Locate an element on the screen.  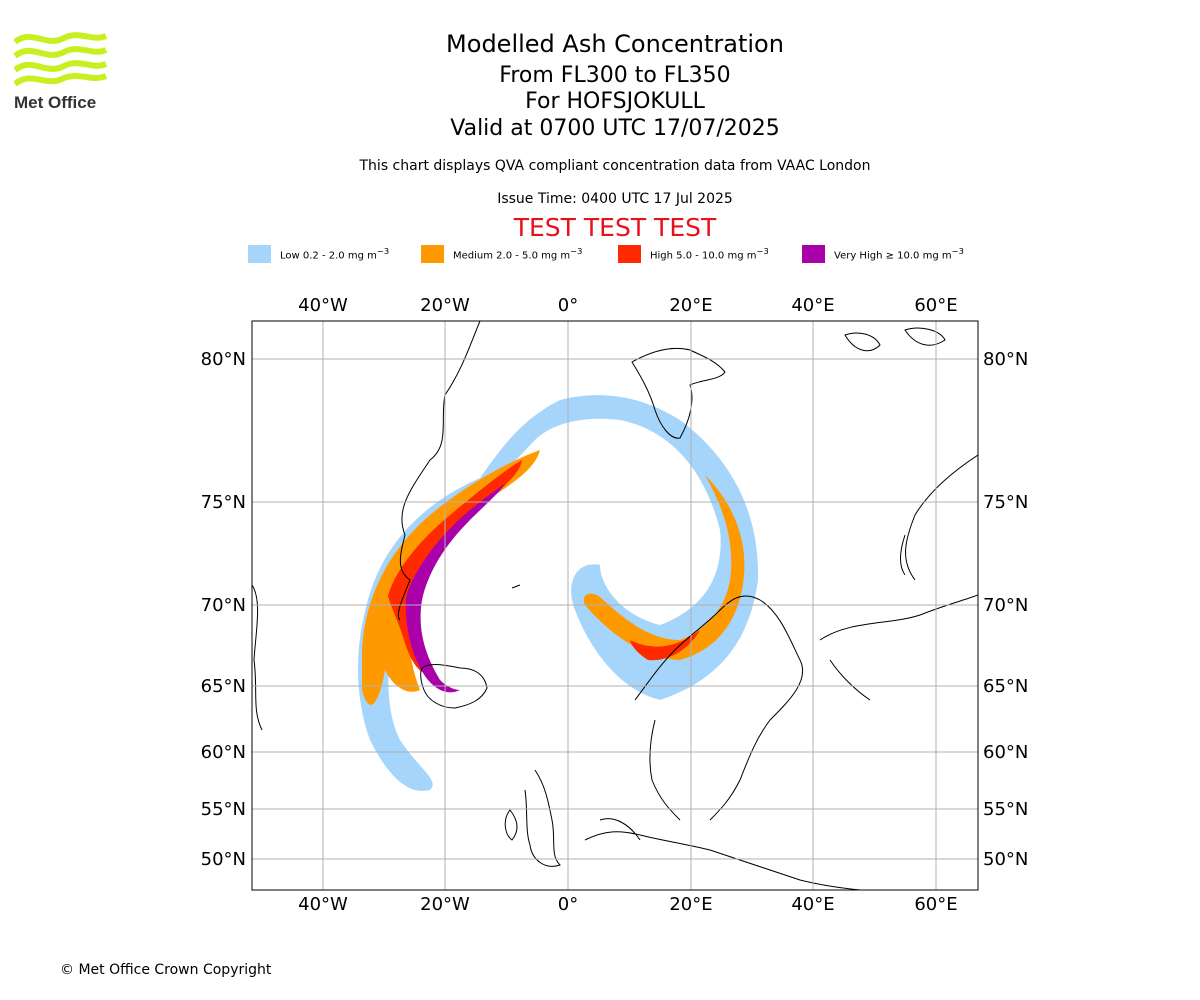
legend-item-high: High 5.0 - 10.0 mg m−3 is located at coordinates (693, 254).